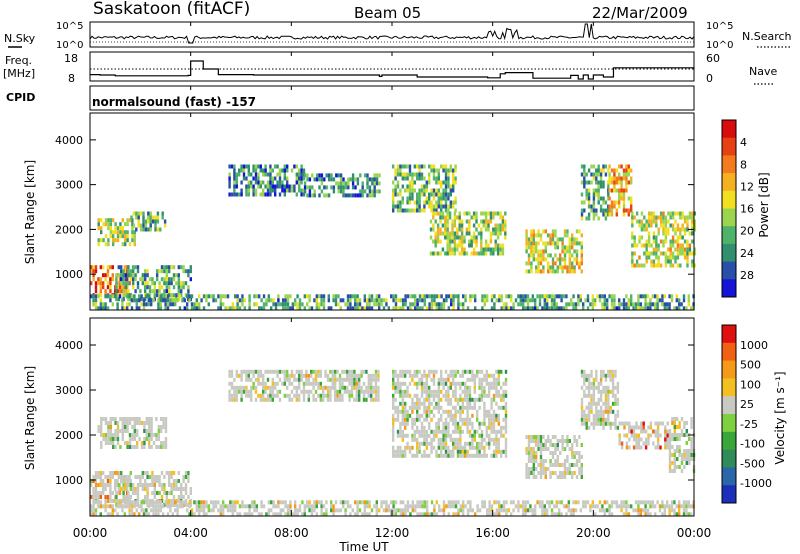 Image resolution: width=800 pixels, height=554 pixels. I want to click on power-ytick-label: 3000, so click(69, 185).